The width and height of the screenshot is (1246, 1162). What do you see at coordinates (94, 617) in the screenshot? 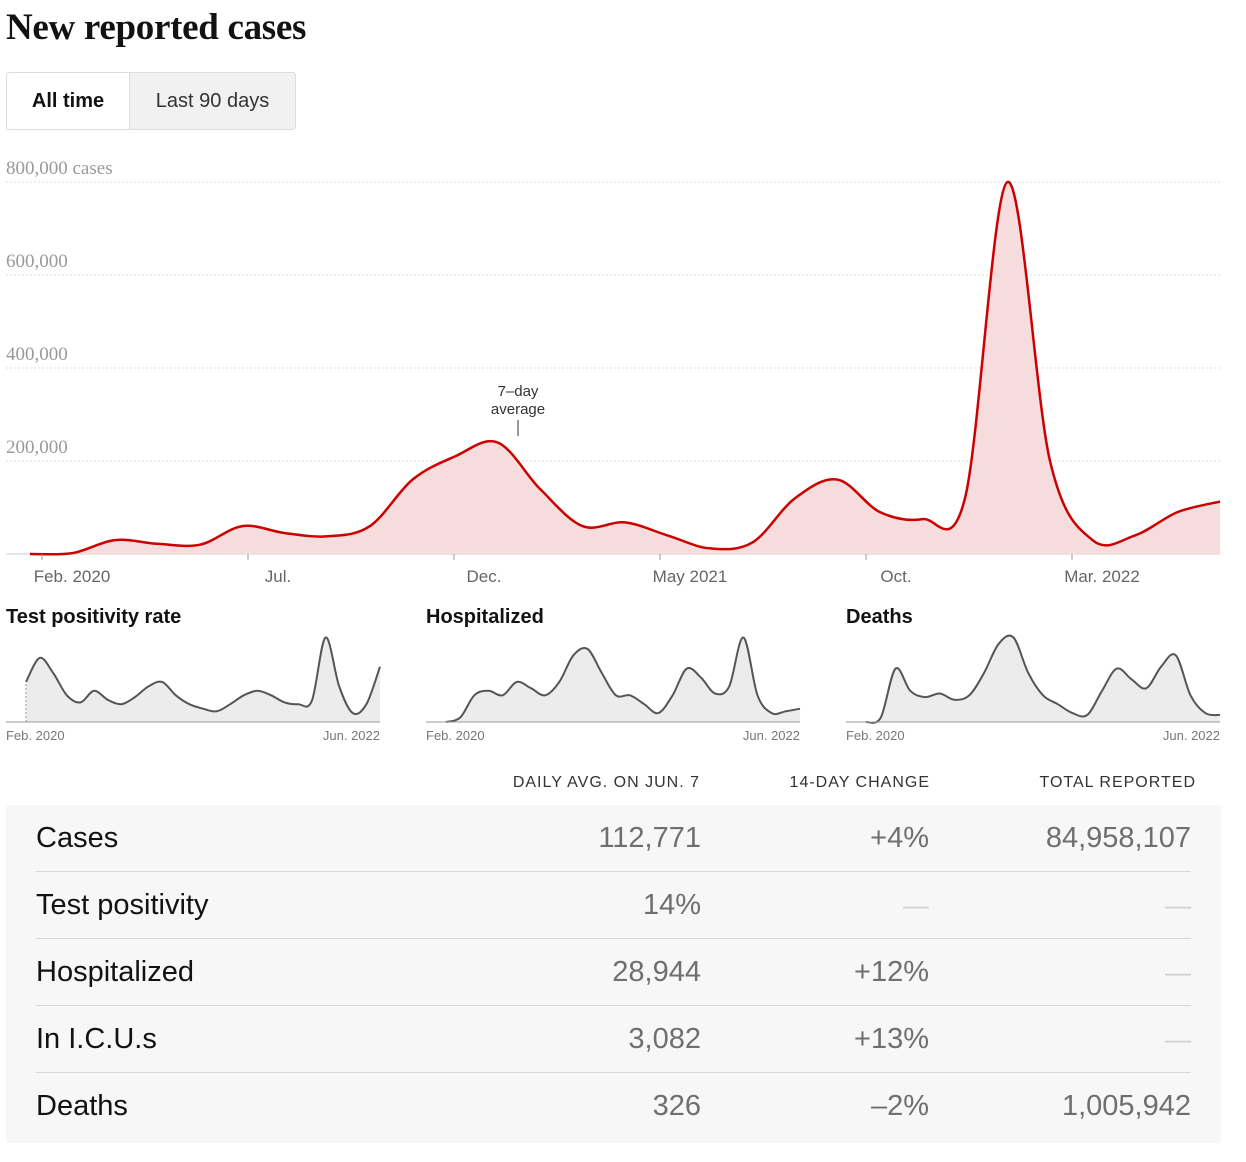
I see `mini-title-test-positivity: Test positivity rate` at bounding box center [94, 617].